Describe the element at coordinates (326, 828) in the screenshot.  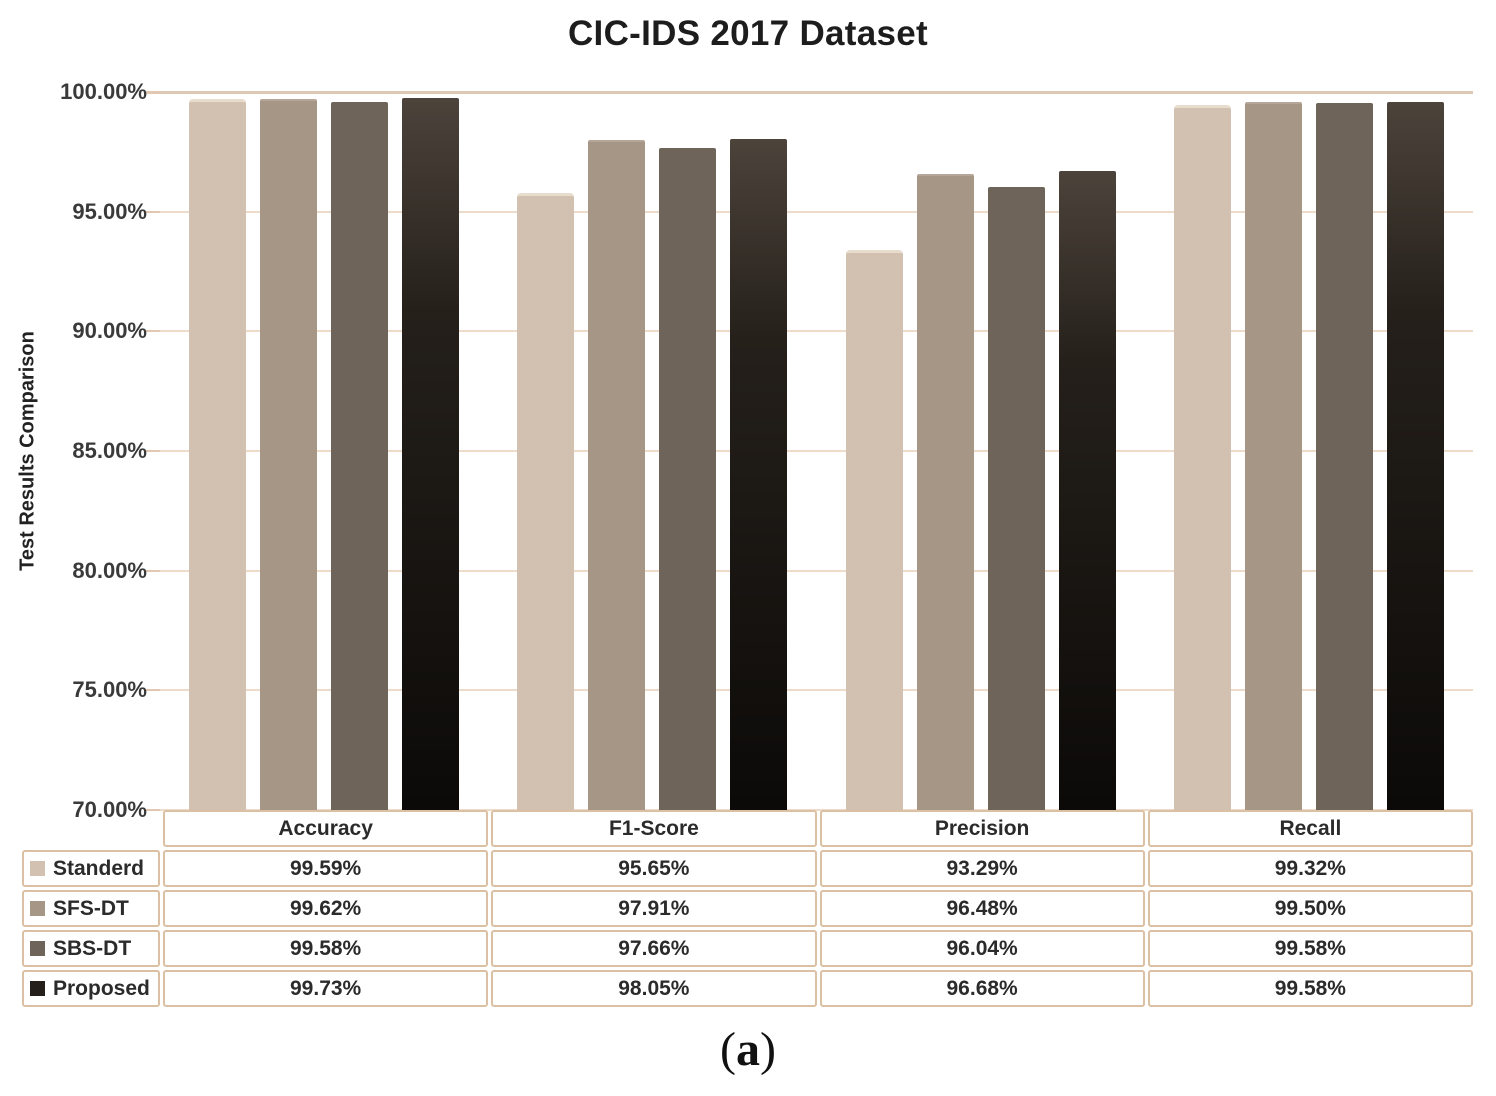
I see `column-header-accuracy: Accuracy` at that location.